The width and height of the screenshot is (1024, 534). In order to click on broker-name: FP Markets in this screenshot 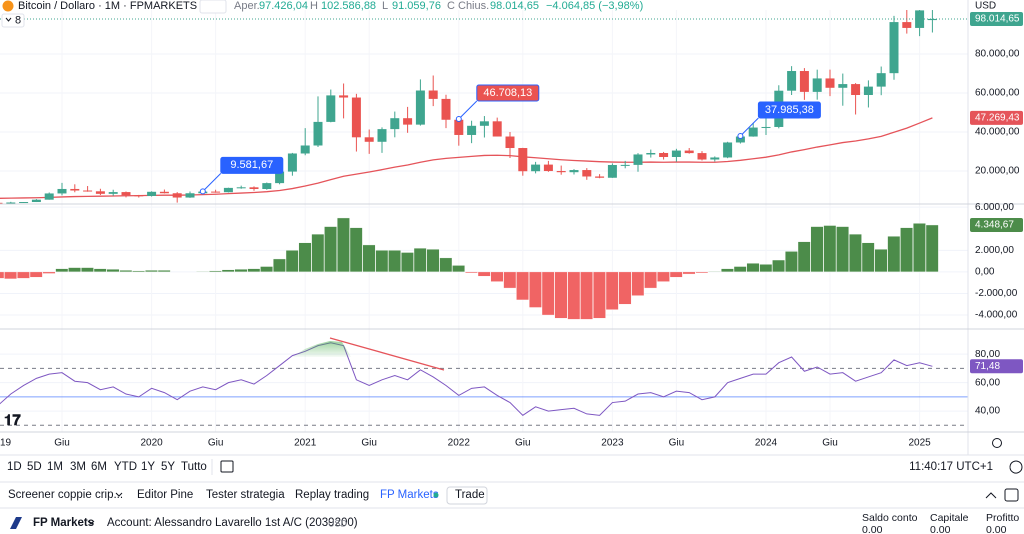, I will do `click(63, 523)`.